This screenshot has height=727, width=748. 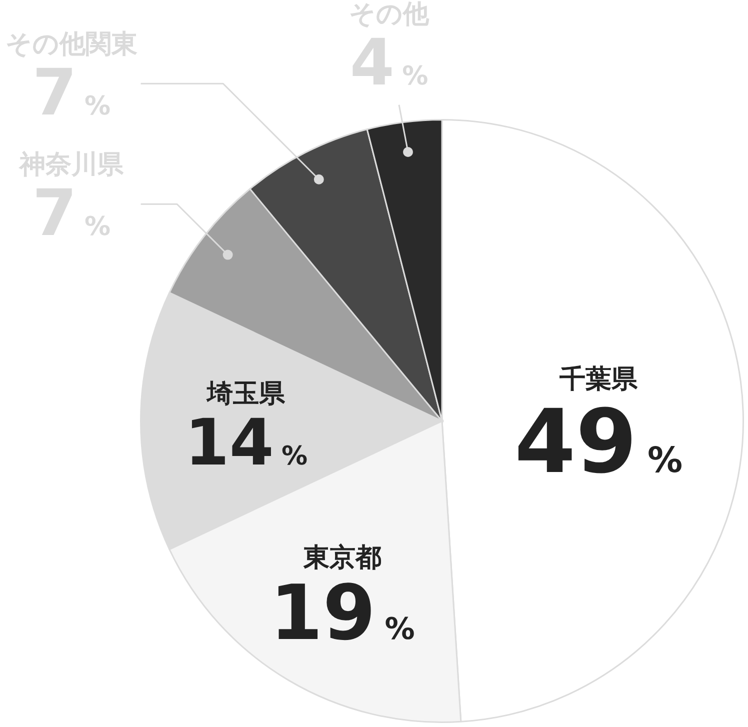 I want to click on slice-label: 千葉県, so click(x=598, y=379).